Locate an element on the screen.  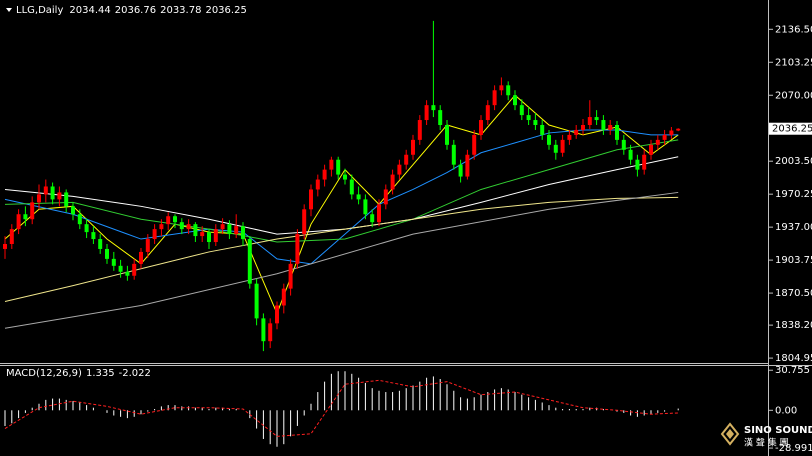
y-tick-label: 30.755 is located at coordinates (792, 370).